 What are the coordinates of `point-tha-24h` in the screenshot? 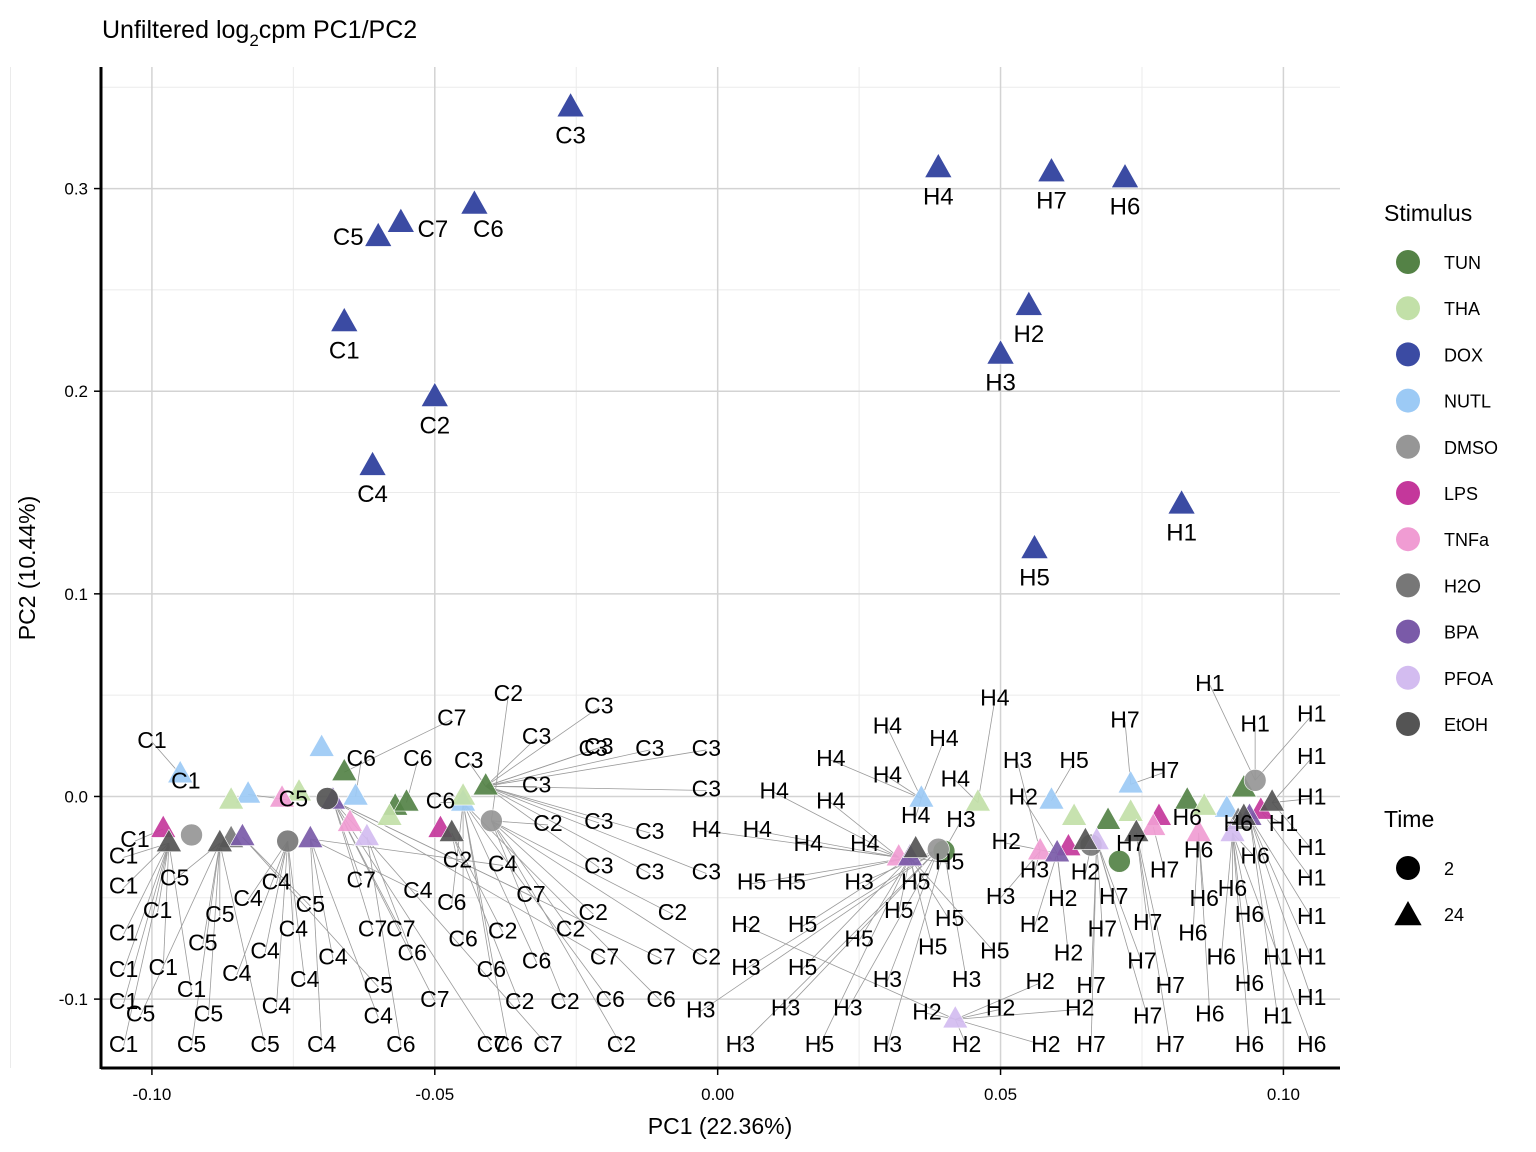 It's located at (389, 814).